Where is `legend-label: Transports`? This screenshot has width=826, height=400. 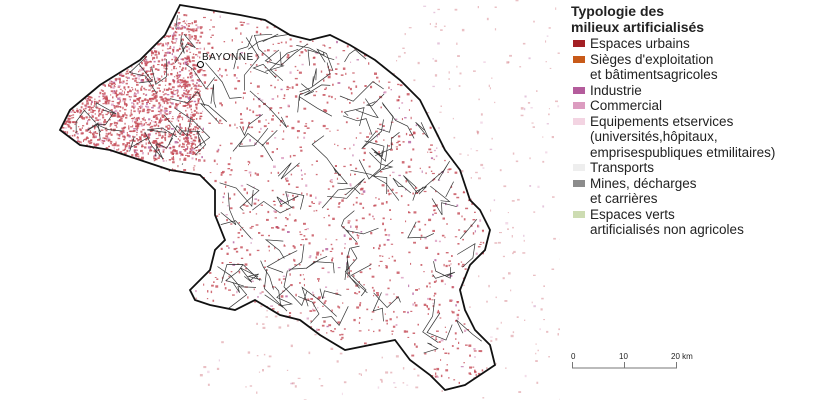
legend-label: Transports is located at coordinates (622, 167).